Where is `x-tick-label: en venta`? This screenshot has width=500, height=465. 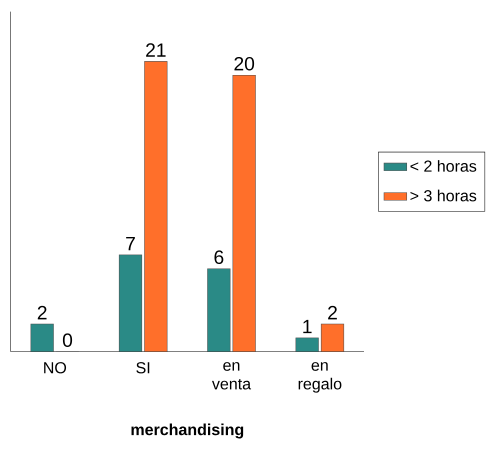 x-tick-label: en venta is located at coordinates (232, 376).